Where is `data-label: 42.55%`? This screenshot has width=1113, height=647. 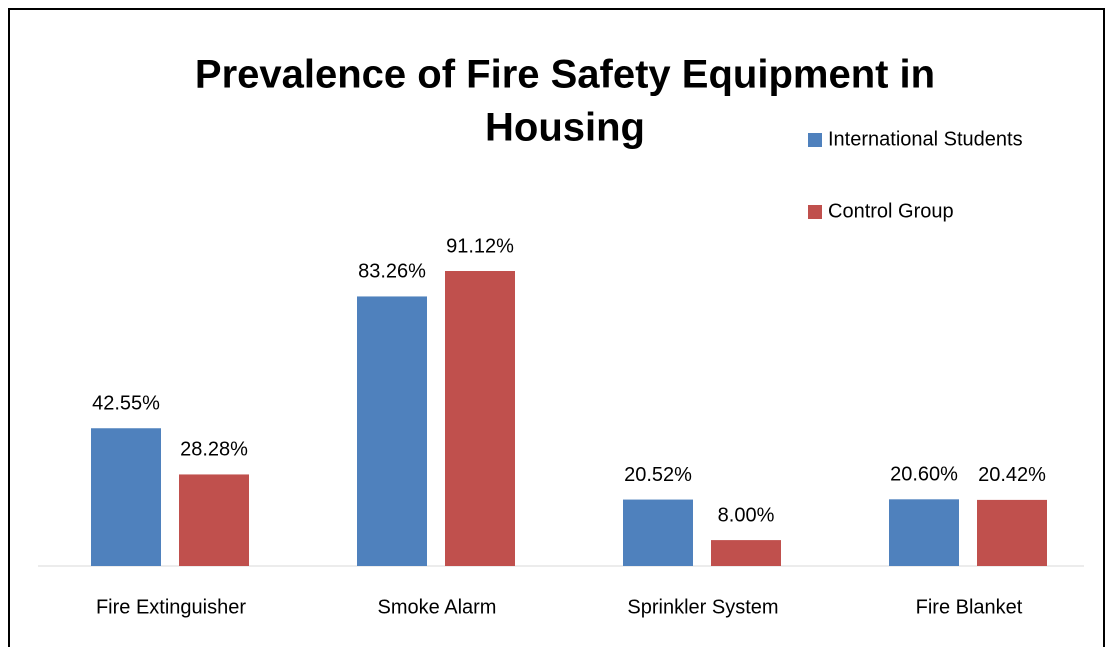 data-label: 42.55% is located at coordinates (126, 404).